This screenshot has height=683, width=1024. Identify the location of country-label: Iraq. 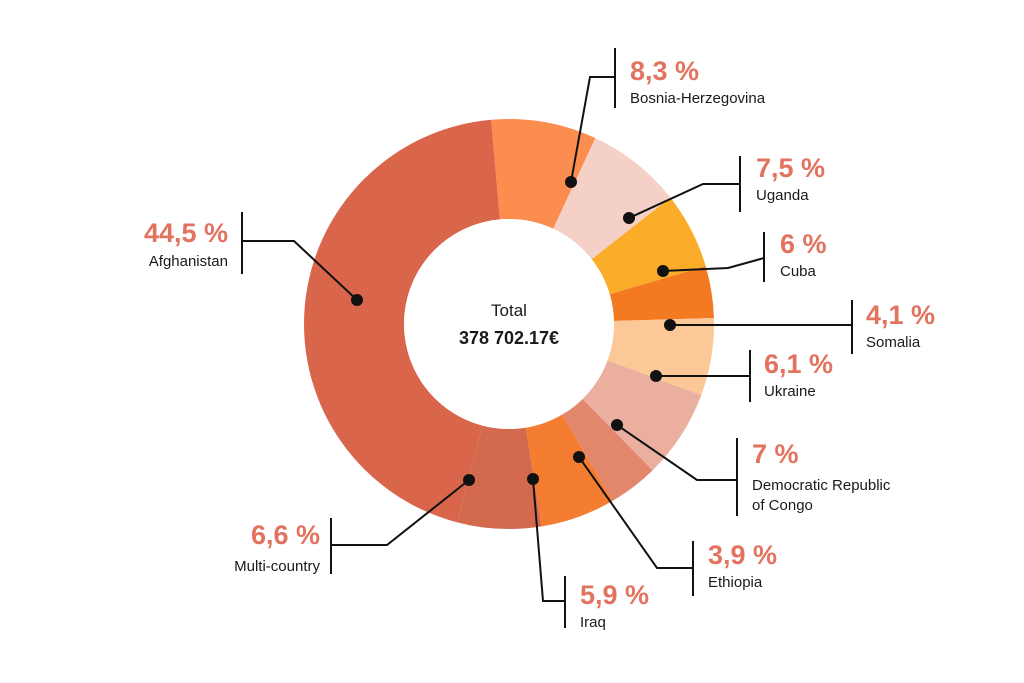
(593, 622).